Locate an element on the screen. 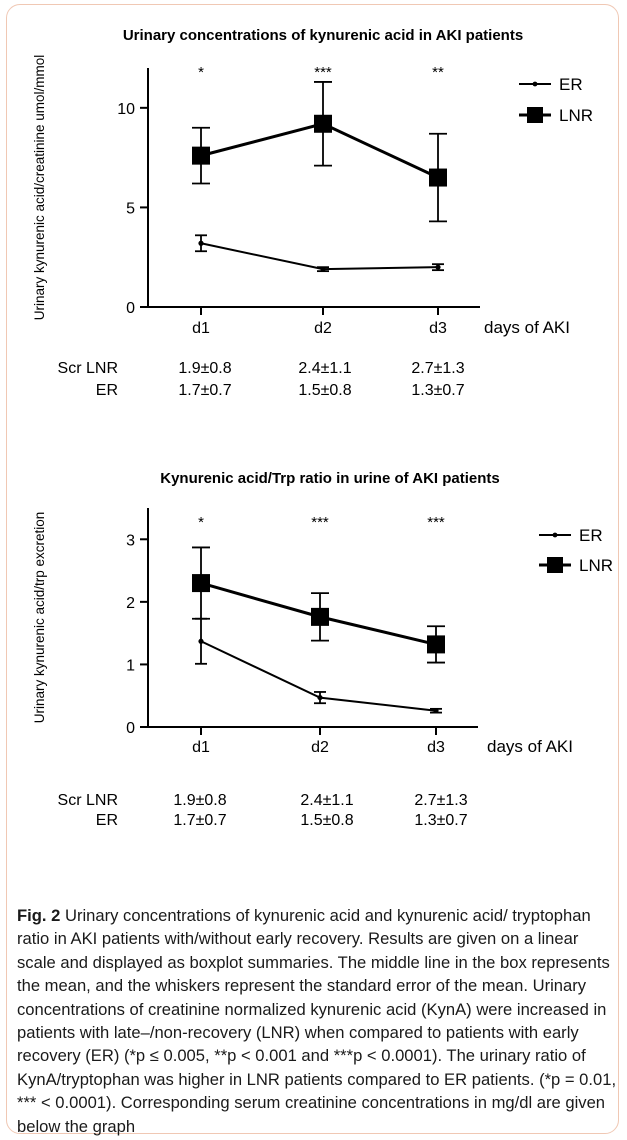 The width and height of the screenshot is (627, 1140). chart2-significance-mark: * is located at coordinates (201, 522).